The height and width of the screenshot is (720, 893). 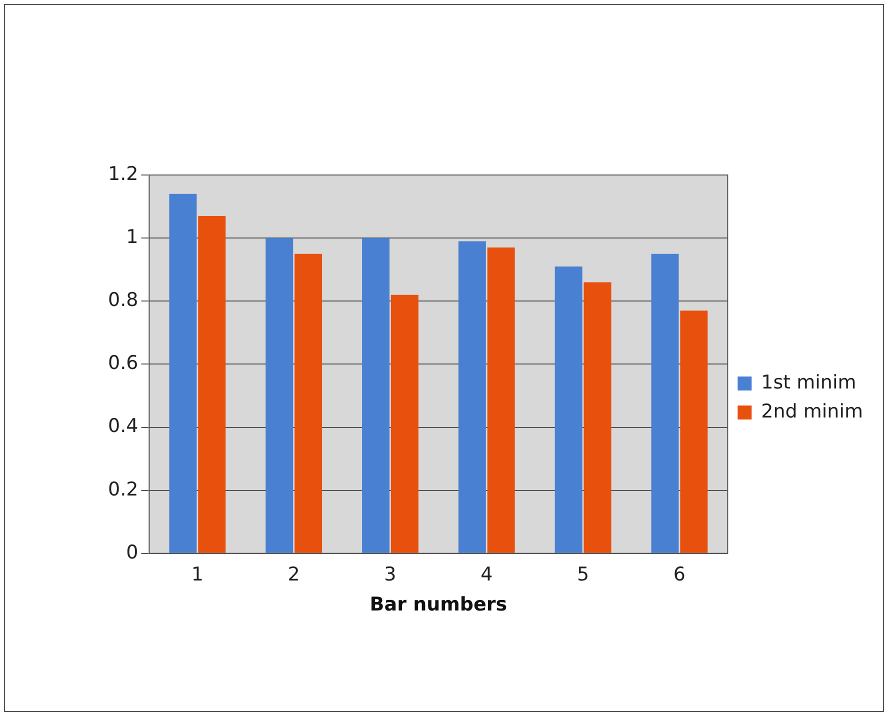 I want to click on x-tick-label: 2, so click(x=294, y=575).